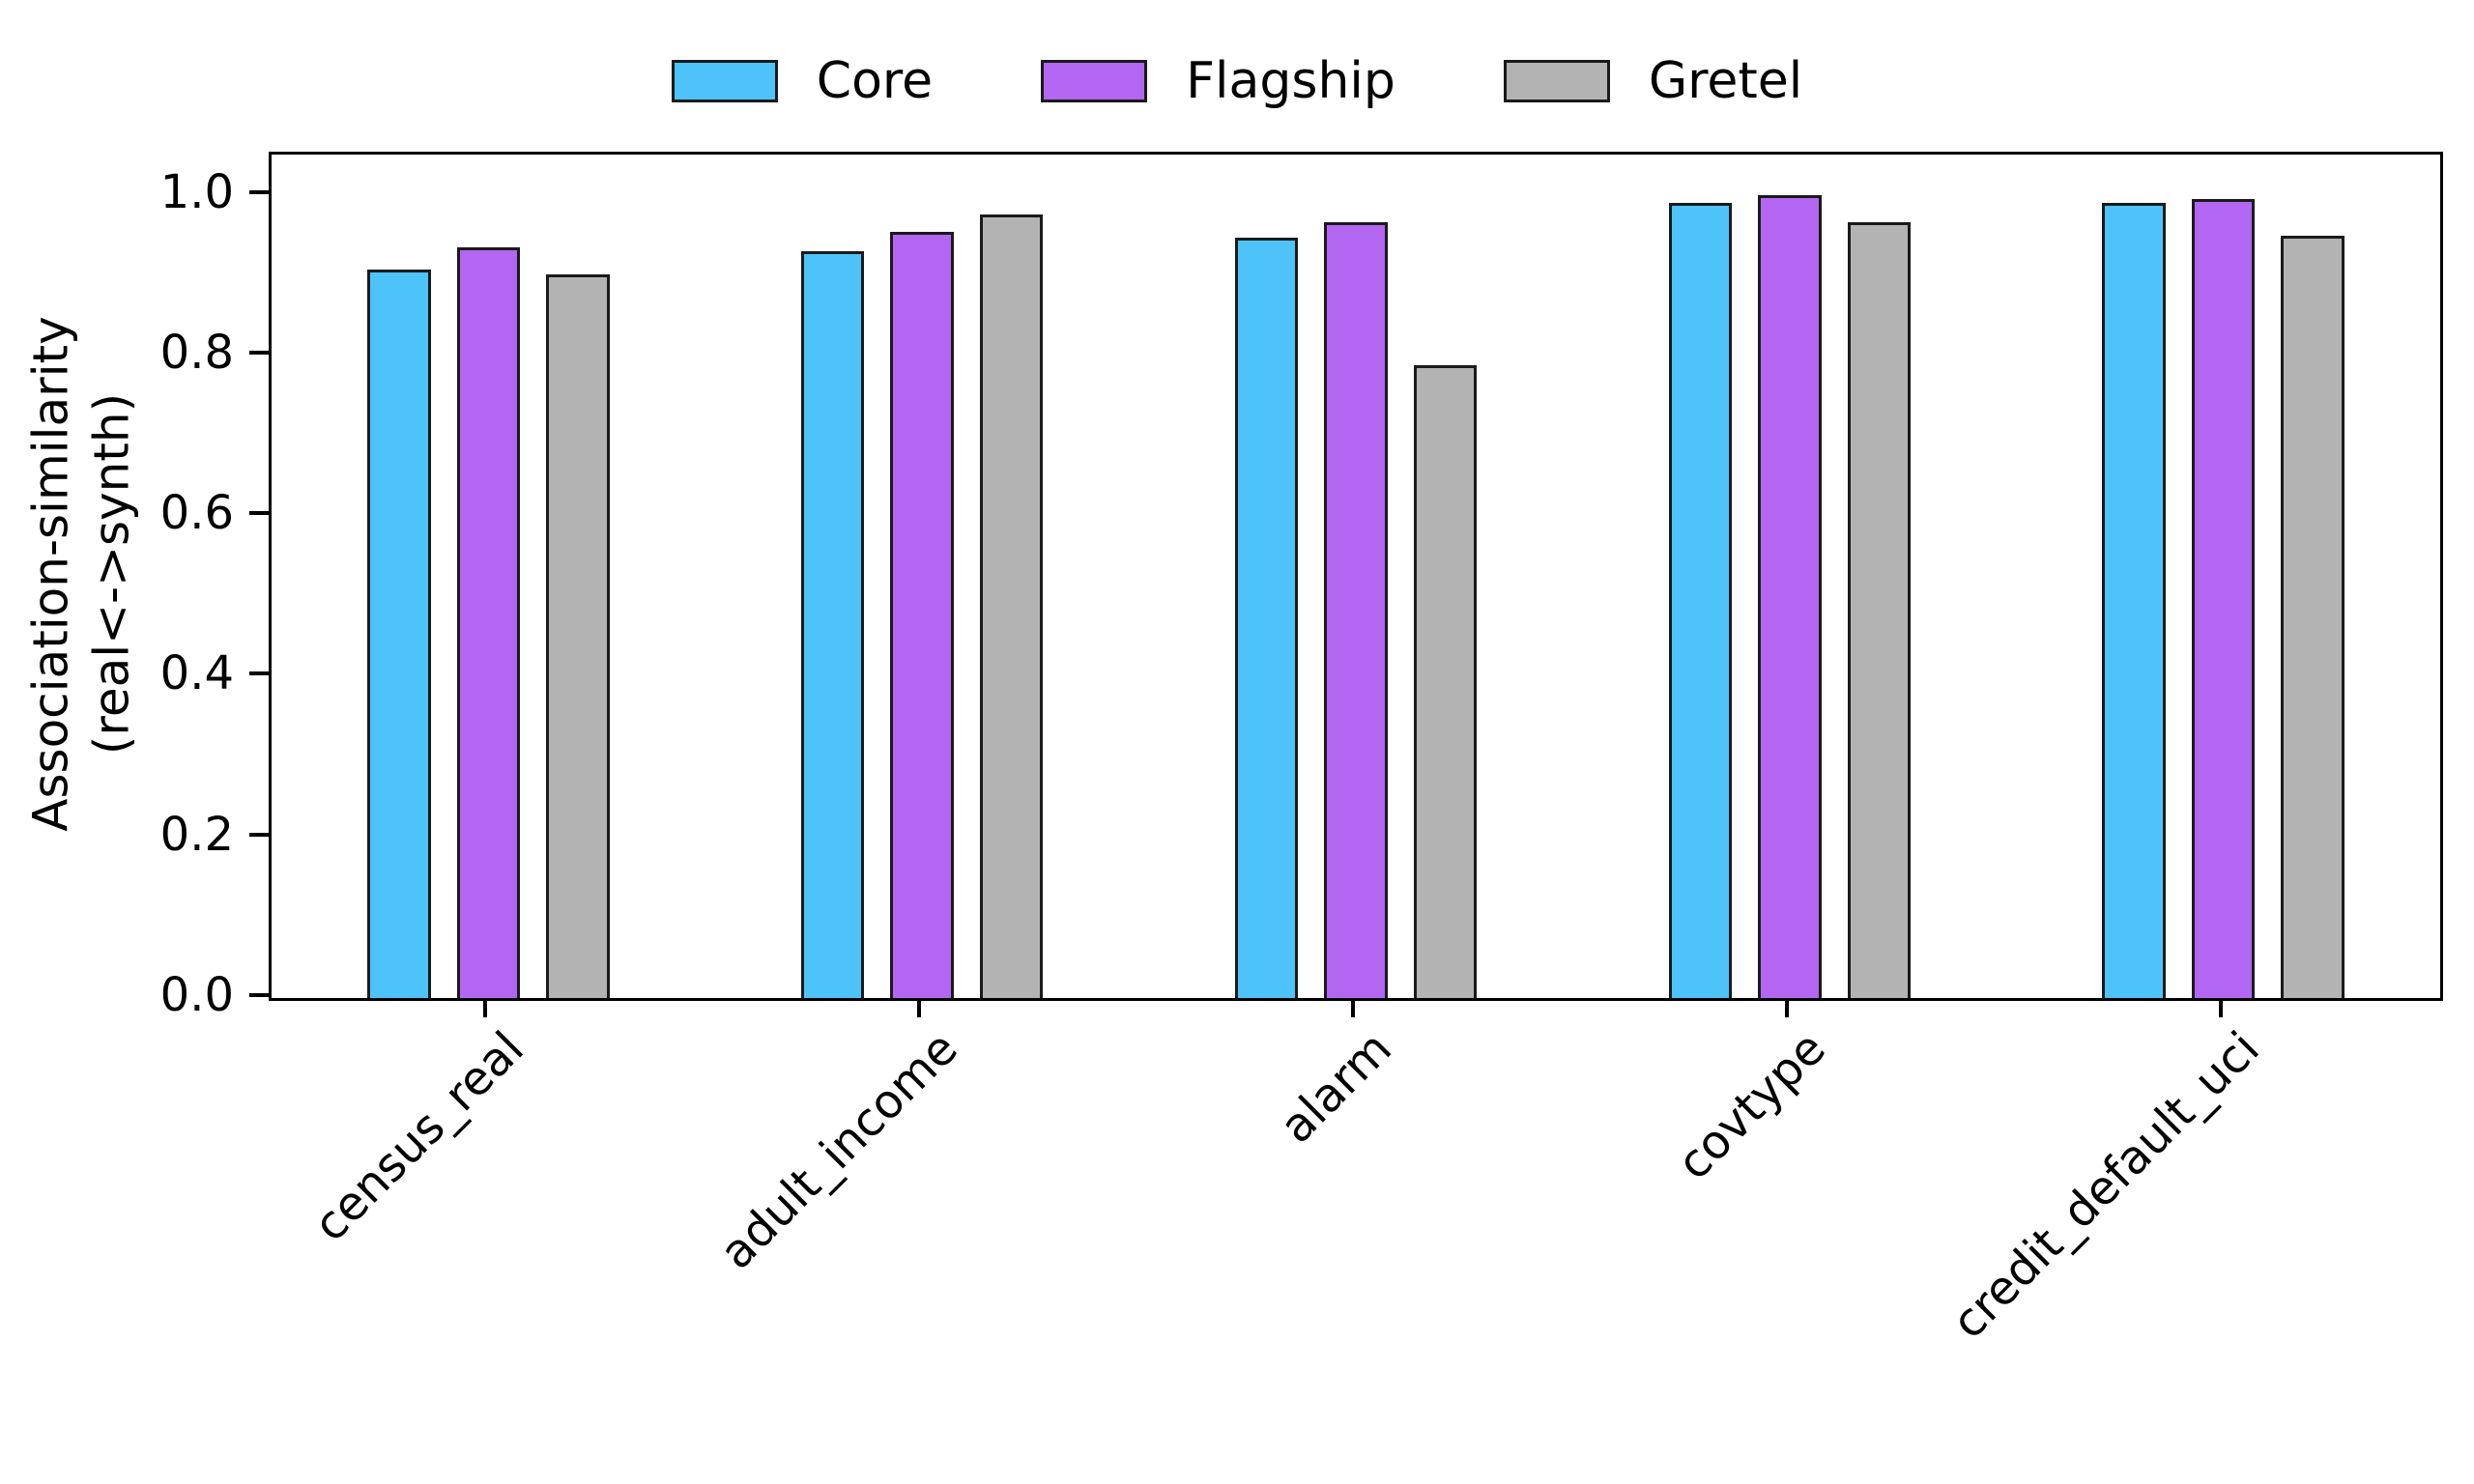  I want to click on bar-gretel-credit_default_uci, so click(2313, 616).